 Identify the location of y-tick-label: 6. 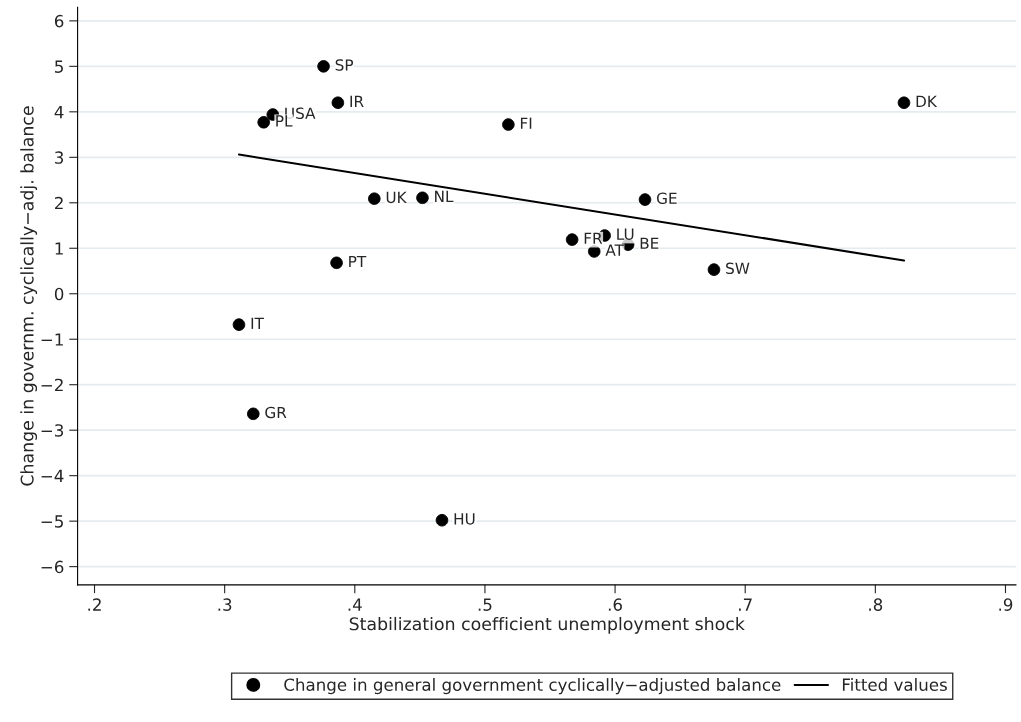
(59, 21).